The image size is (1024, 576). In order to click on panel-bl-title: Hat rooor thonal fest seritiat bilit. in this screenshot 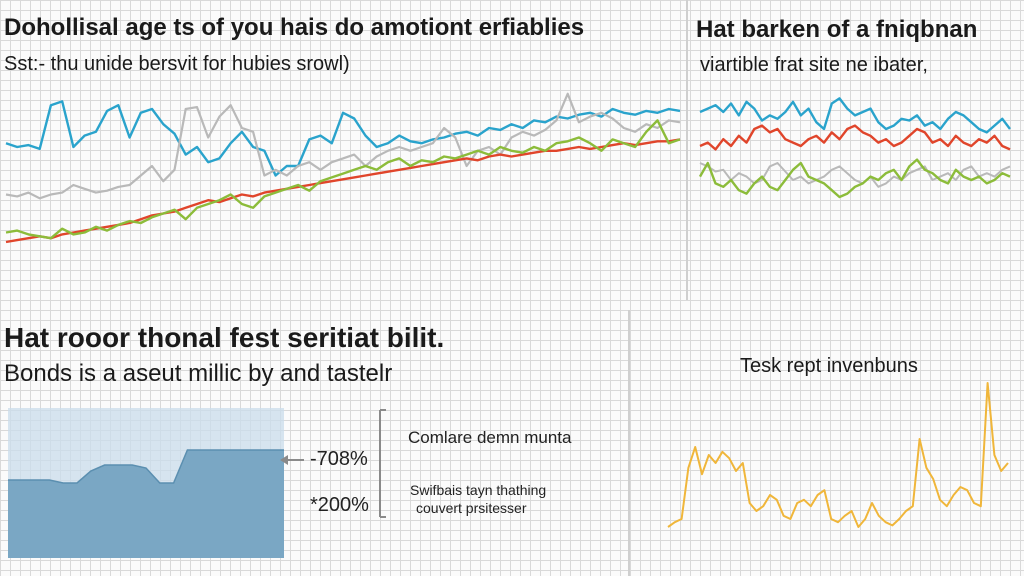, I will do `click(224, 338)`.